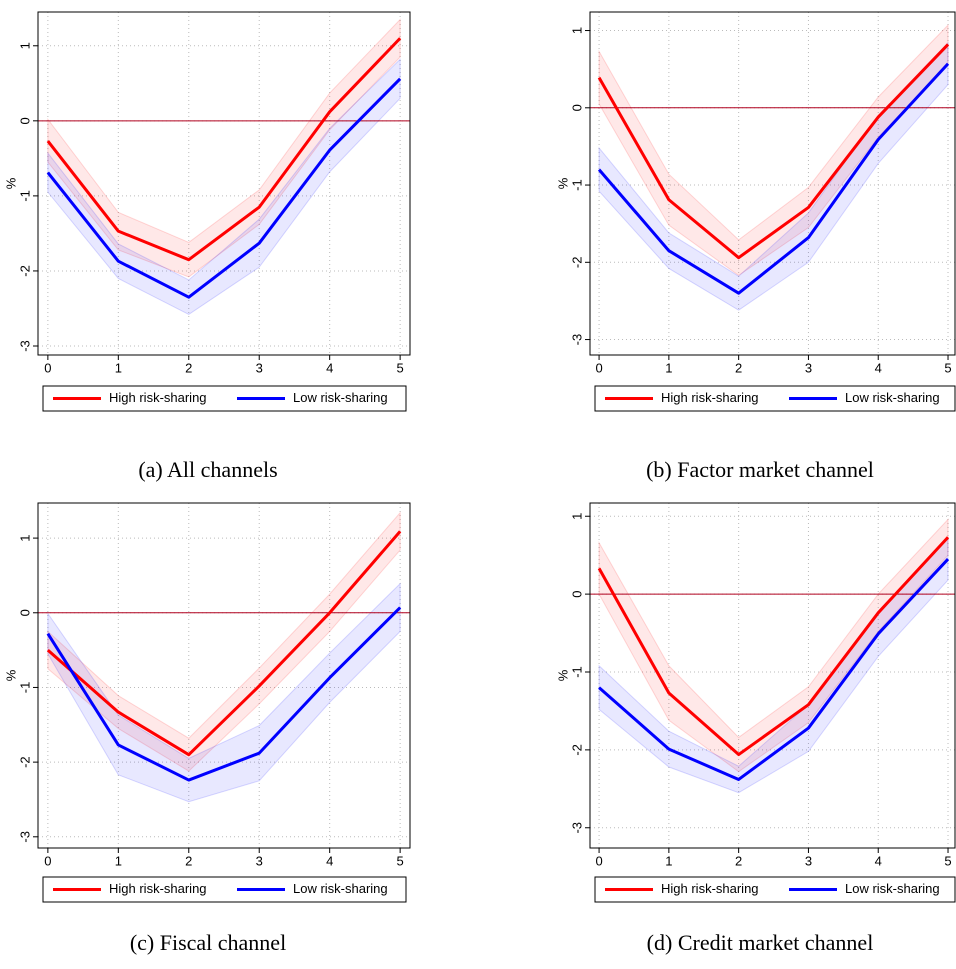 The image size is (956, 969). What do you see at coordinates (208, 942) in the screenshot?
I see `caption: (c) Fiscal channel` at bounding box center [208, 942].